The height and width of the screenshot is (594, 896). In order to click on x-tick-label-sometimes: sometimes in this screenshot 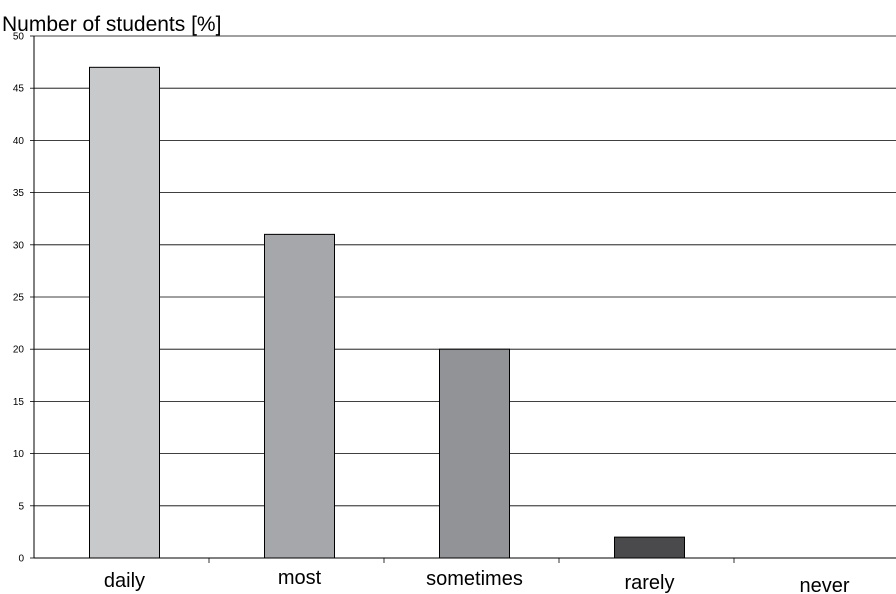, I will do `click(474, 579)`.